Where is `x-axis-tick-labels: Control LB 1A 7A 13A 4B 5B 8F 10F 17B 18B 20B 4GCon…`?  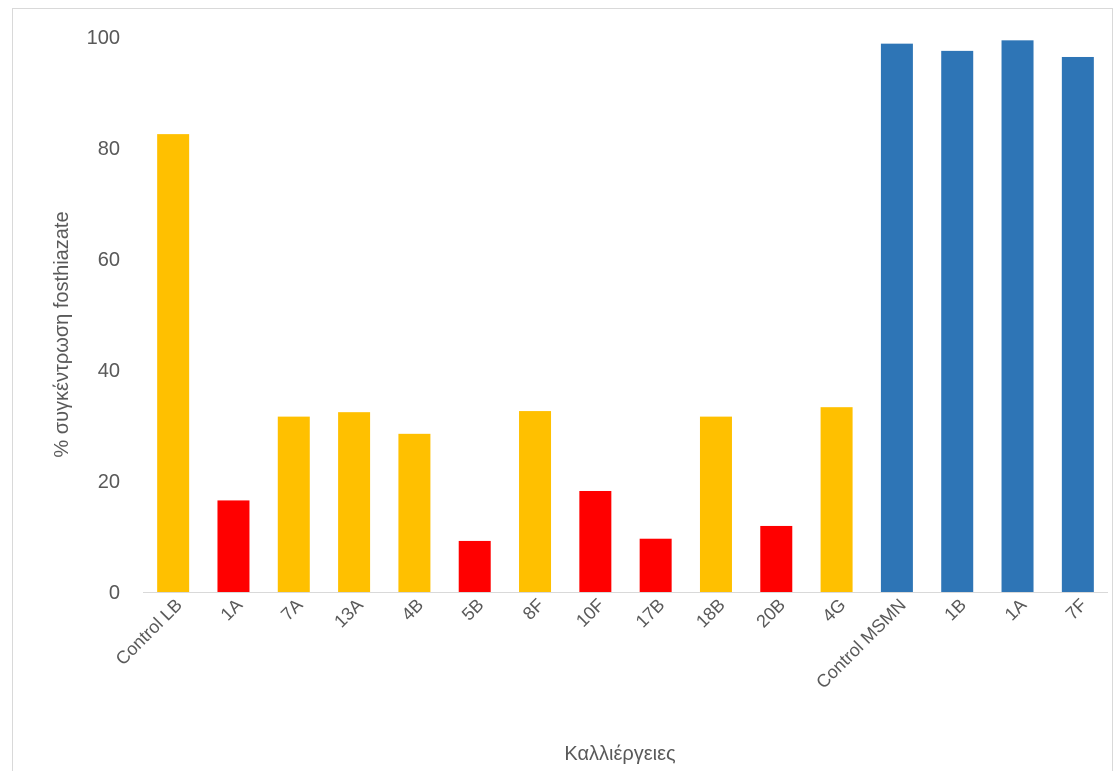
x-axis-tick-labels: Control LB 1A 7A 13A 4B 5B 8F 10F 17B 18B 20B 4GCon… is located at coordinates (601, 644).